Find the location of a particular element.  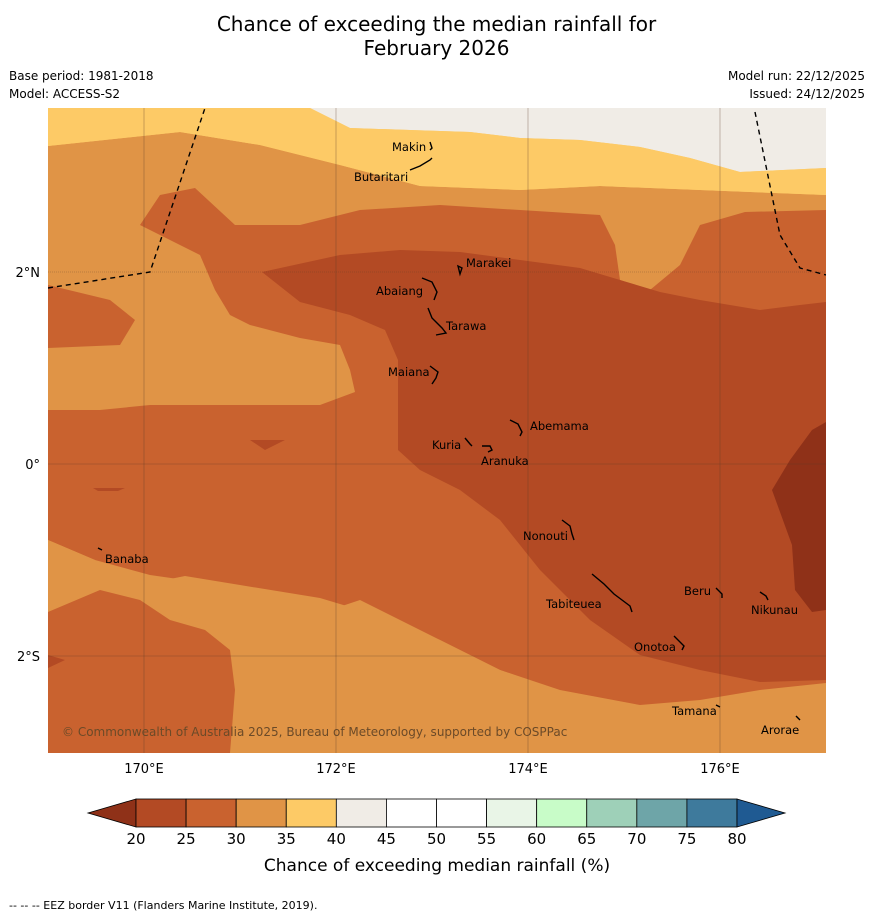

label-butaritari: Butaritari is located at coordinates (381, 177).